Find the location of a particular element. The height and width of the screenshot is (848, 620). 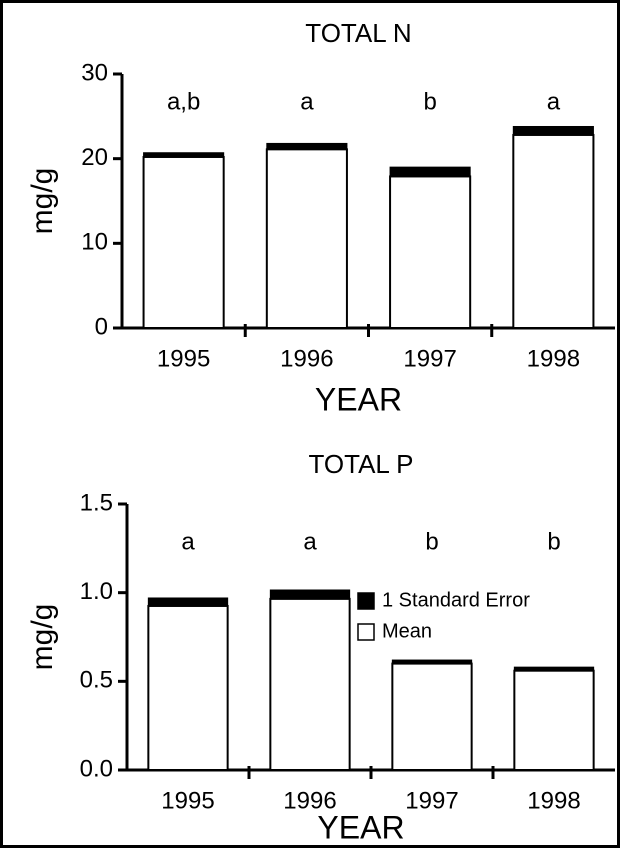

legend-label: Mean is located at coordinates (407, 631).